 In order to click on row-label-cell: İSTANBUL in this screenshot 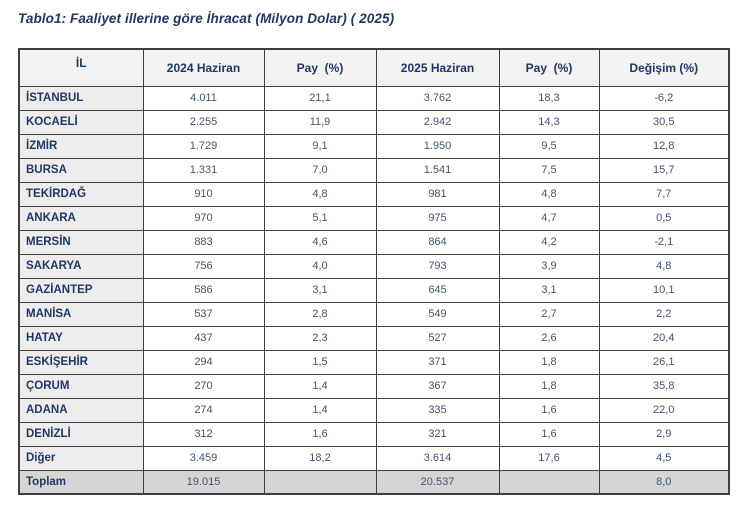, I will do `click(81, 98)`.